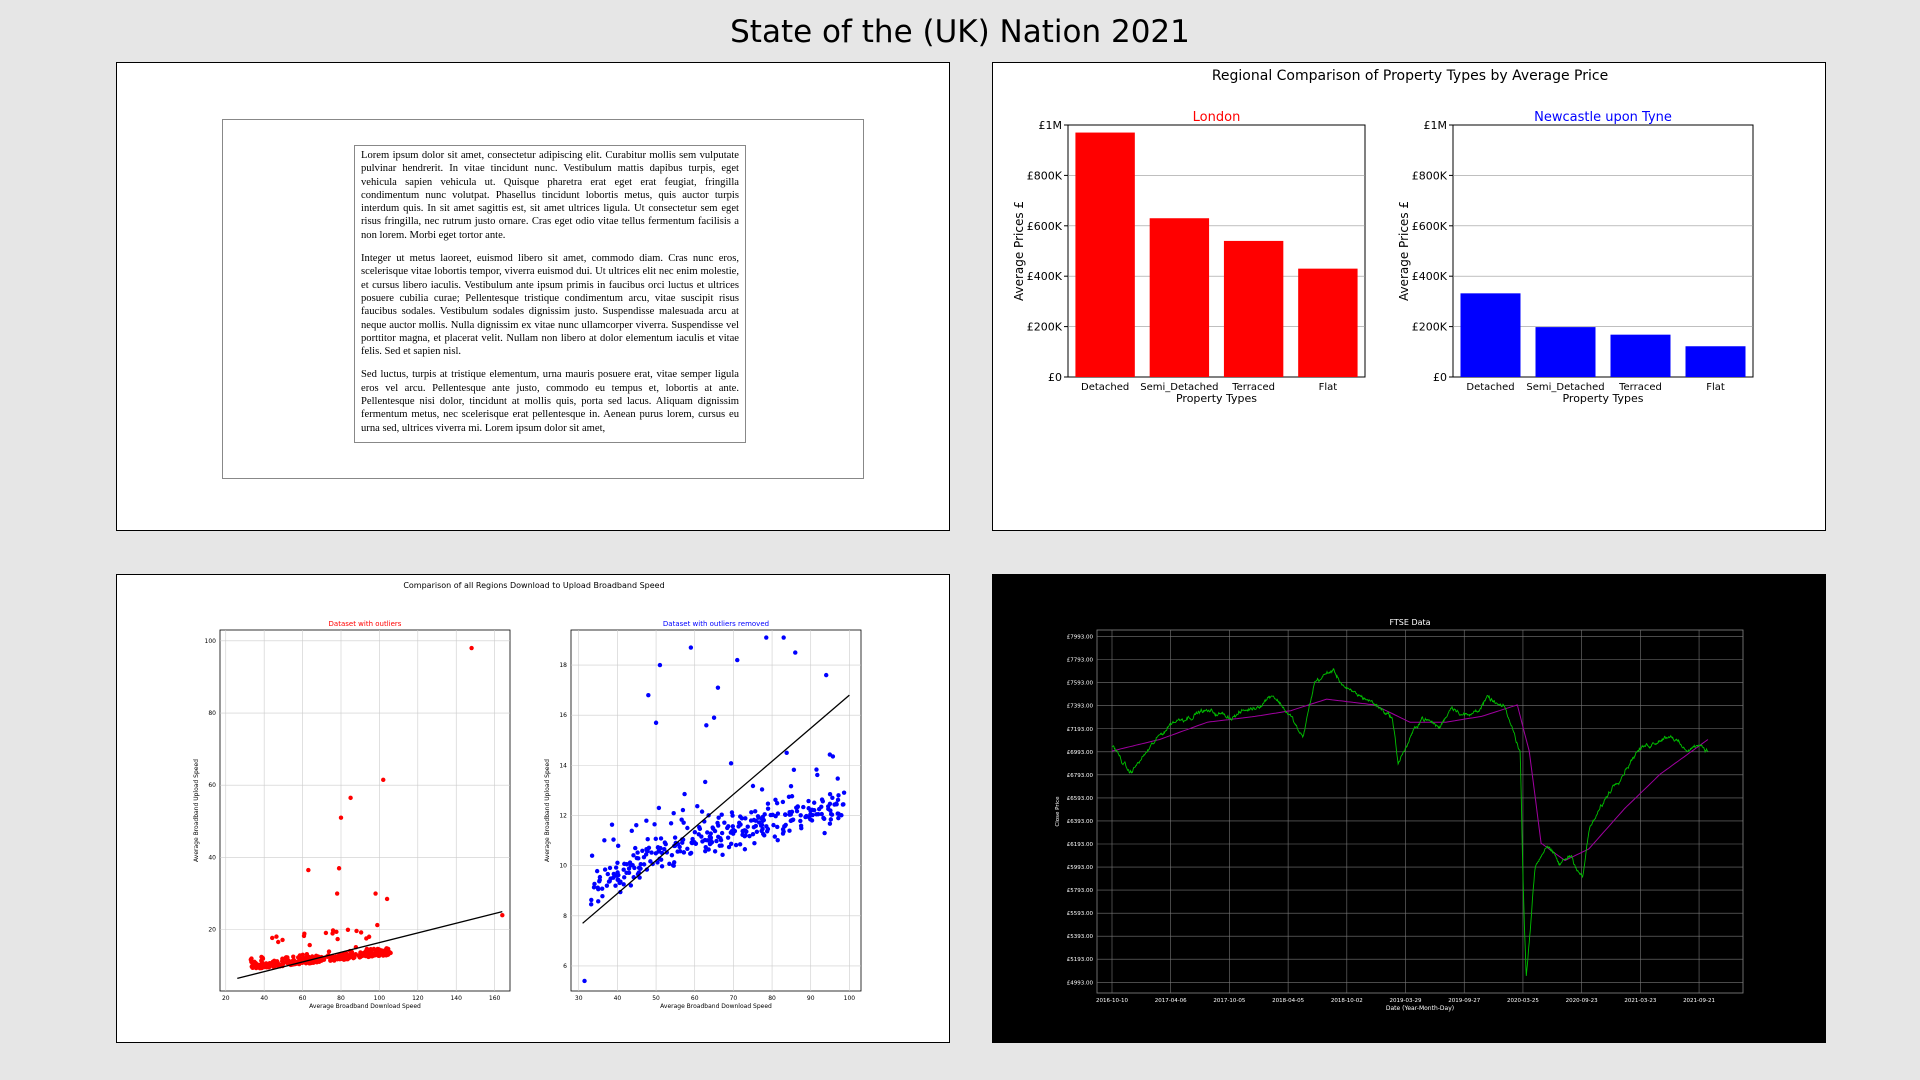 The height and width of the screenshot is (1080, 1920). What do you see at coordinates (1080, 661) in the screenshot?
I see `y-tick-label: £7793.00` at bounding box center [1080, 661].